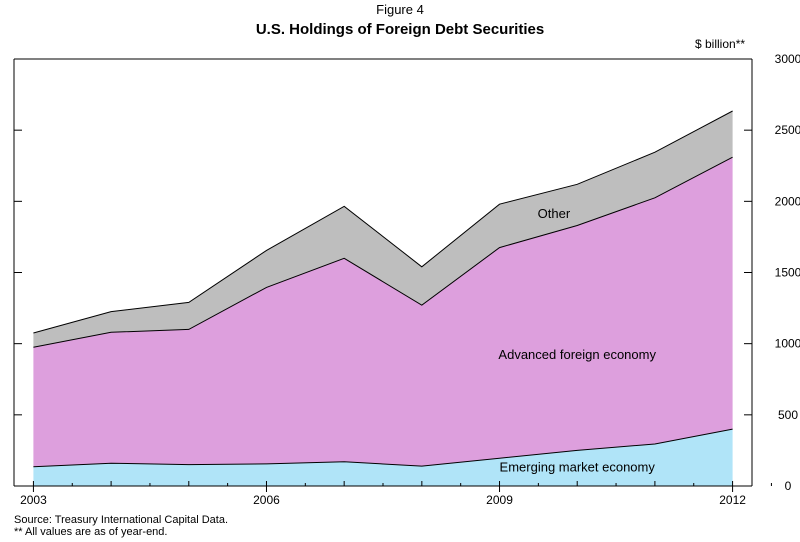  What do you see at coordinates (787, 59) in the screenshot?
I see `y-tick-label: 3000` at bounding box center [787, 59].